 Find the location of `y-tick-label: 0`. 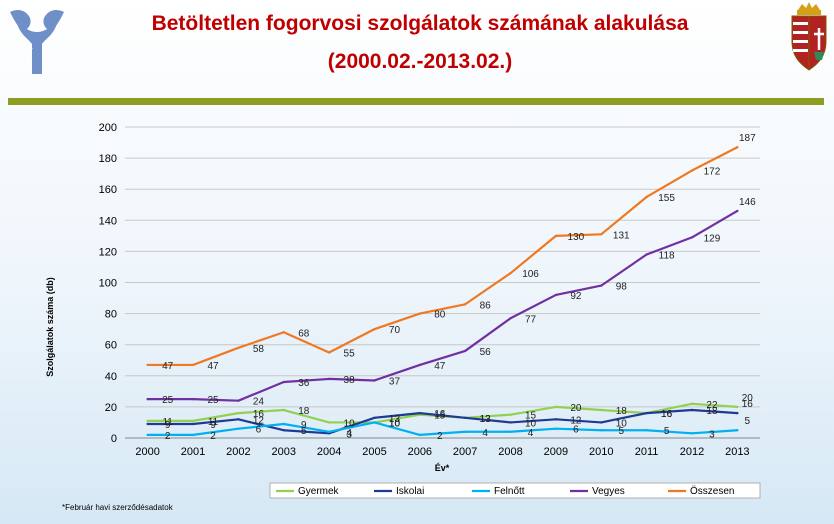

y-tick-label: 0 is located at coordinates (114, 439).